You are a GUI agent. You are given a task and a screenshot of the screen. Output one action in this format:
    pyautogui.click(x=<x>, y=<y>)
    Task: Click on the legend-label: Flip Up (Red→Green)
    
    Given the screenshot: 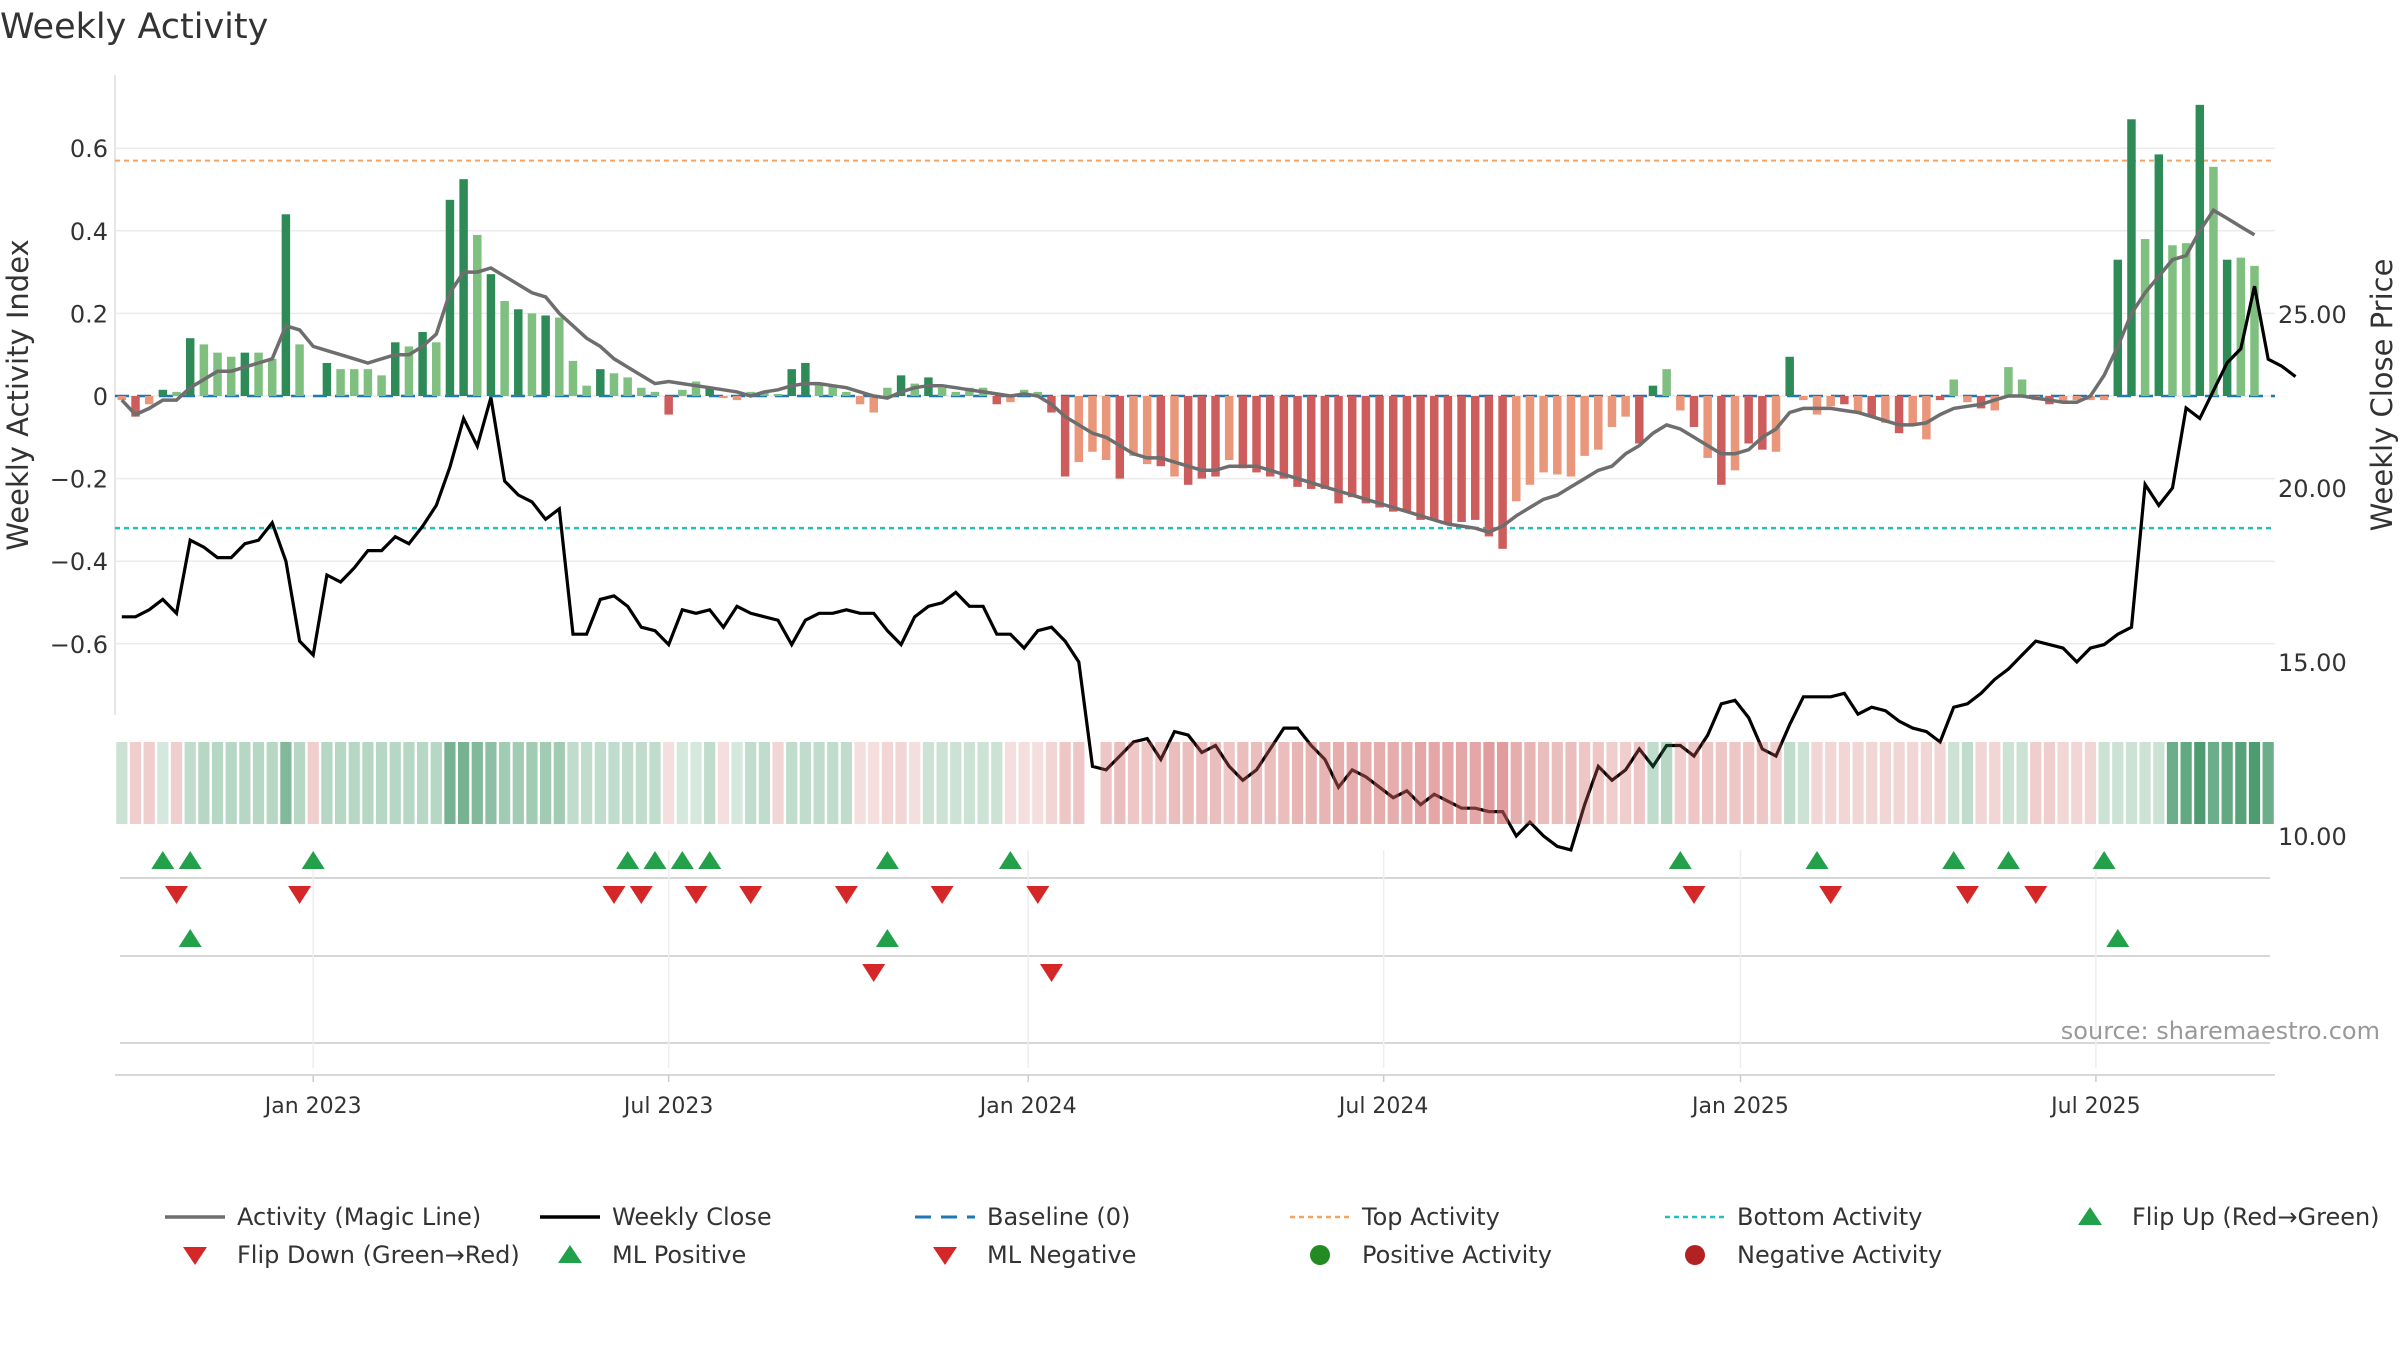 What is the action you would take?
    pyautogui.click(x=2256, y=1217)
    